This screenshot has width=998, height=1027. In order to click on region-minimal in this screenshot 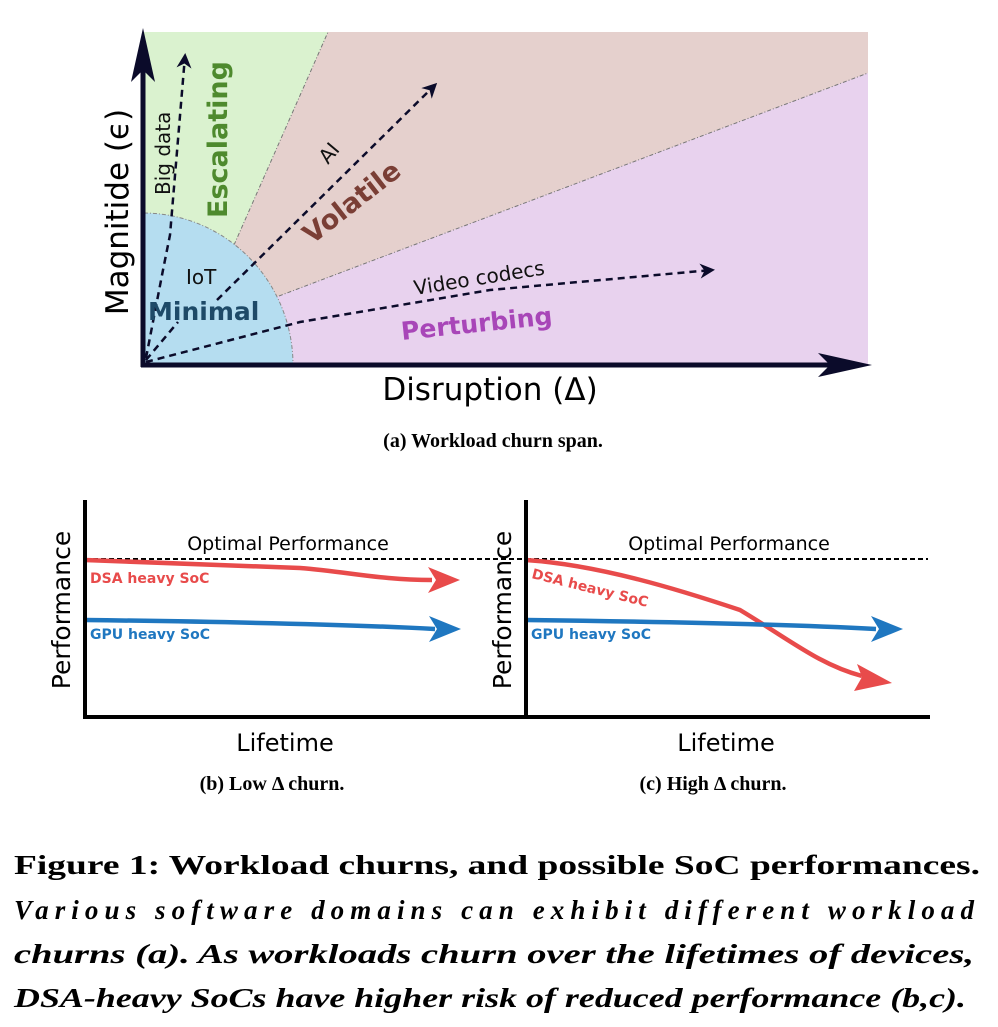, I will do `click(218, 289)`.